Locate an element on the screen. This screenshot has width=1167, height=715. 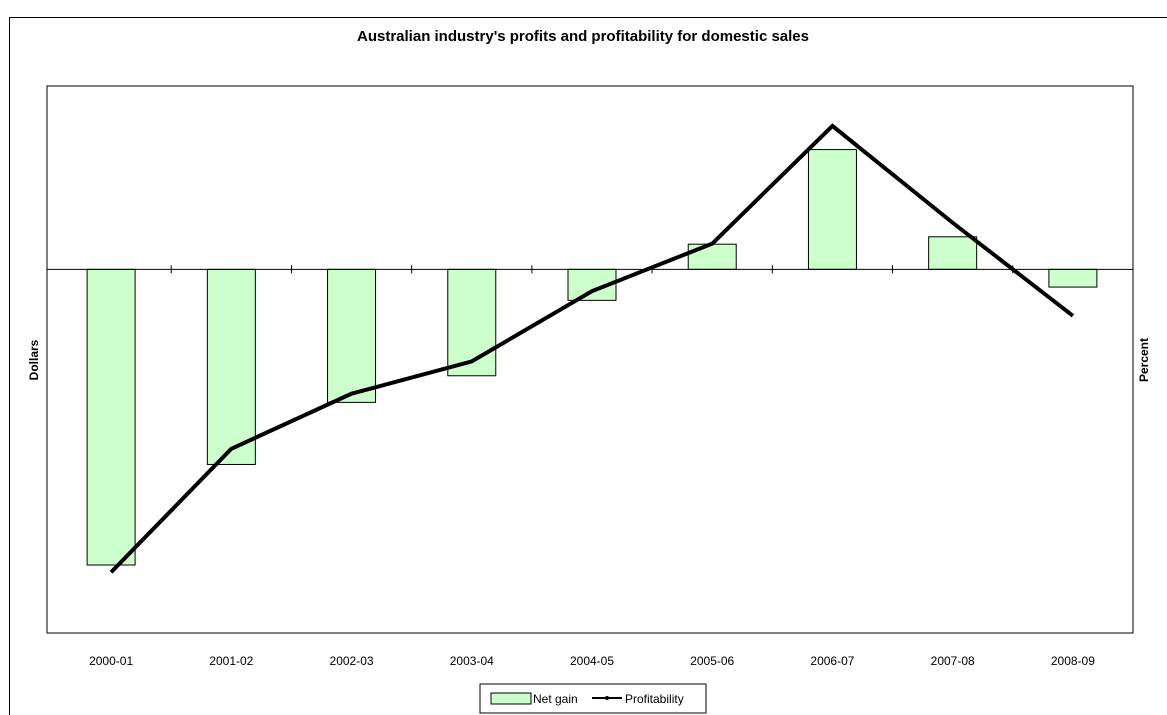
x-tick-label: 2004-05 is located at coordinates (592, 661).